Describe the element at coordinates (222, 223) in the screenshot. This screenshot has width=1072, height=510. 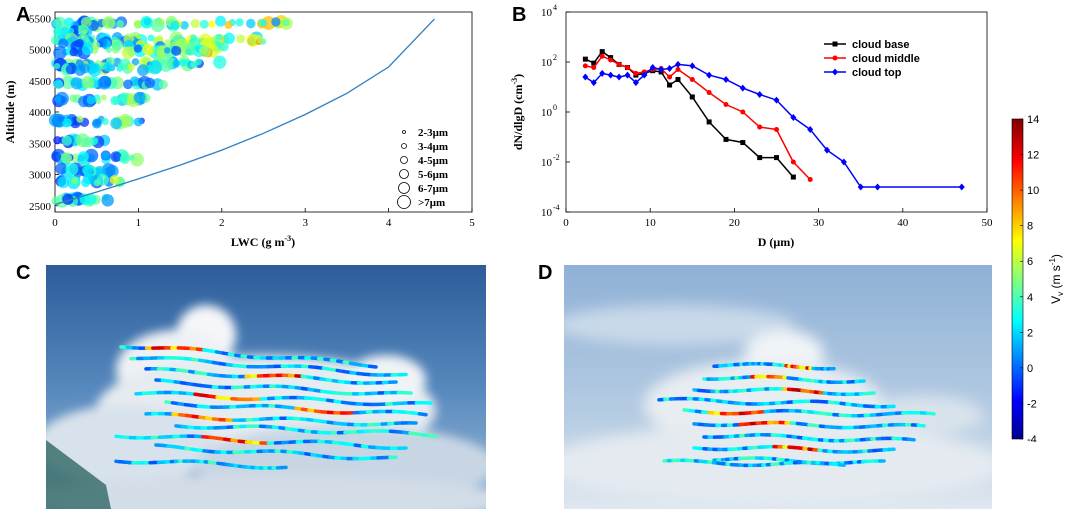
I see `chart-a-xtick-label: 2` at that location.